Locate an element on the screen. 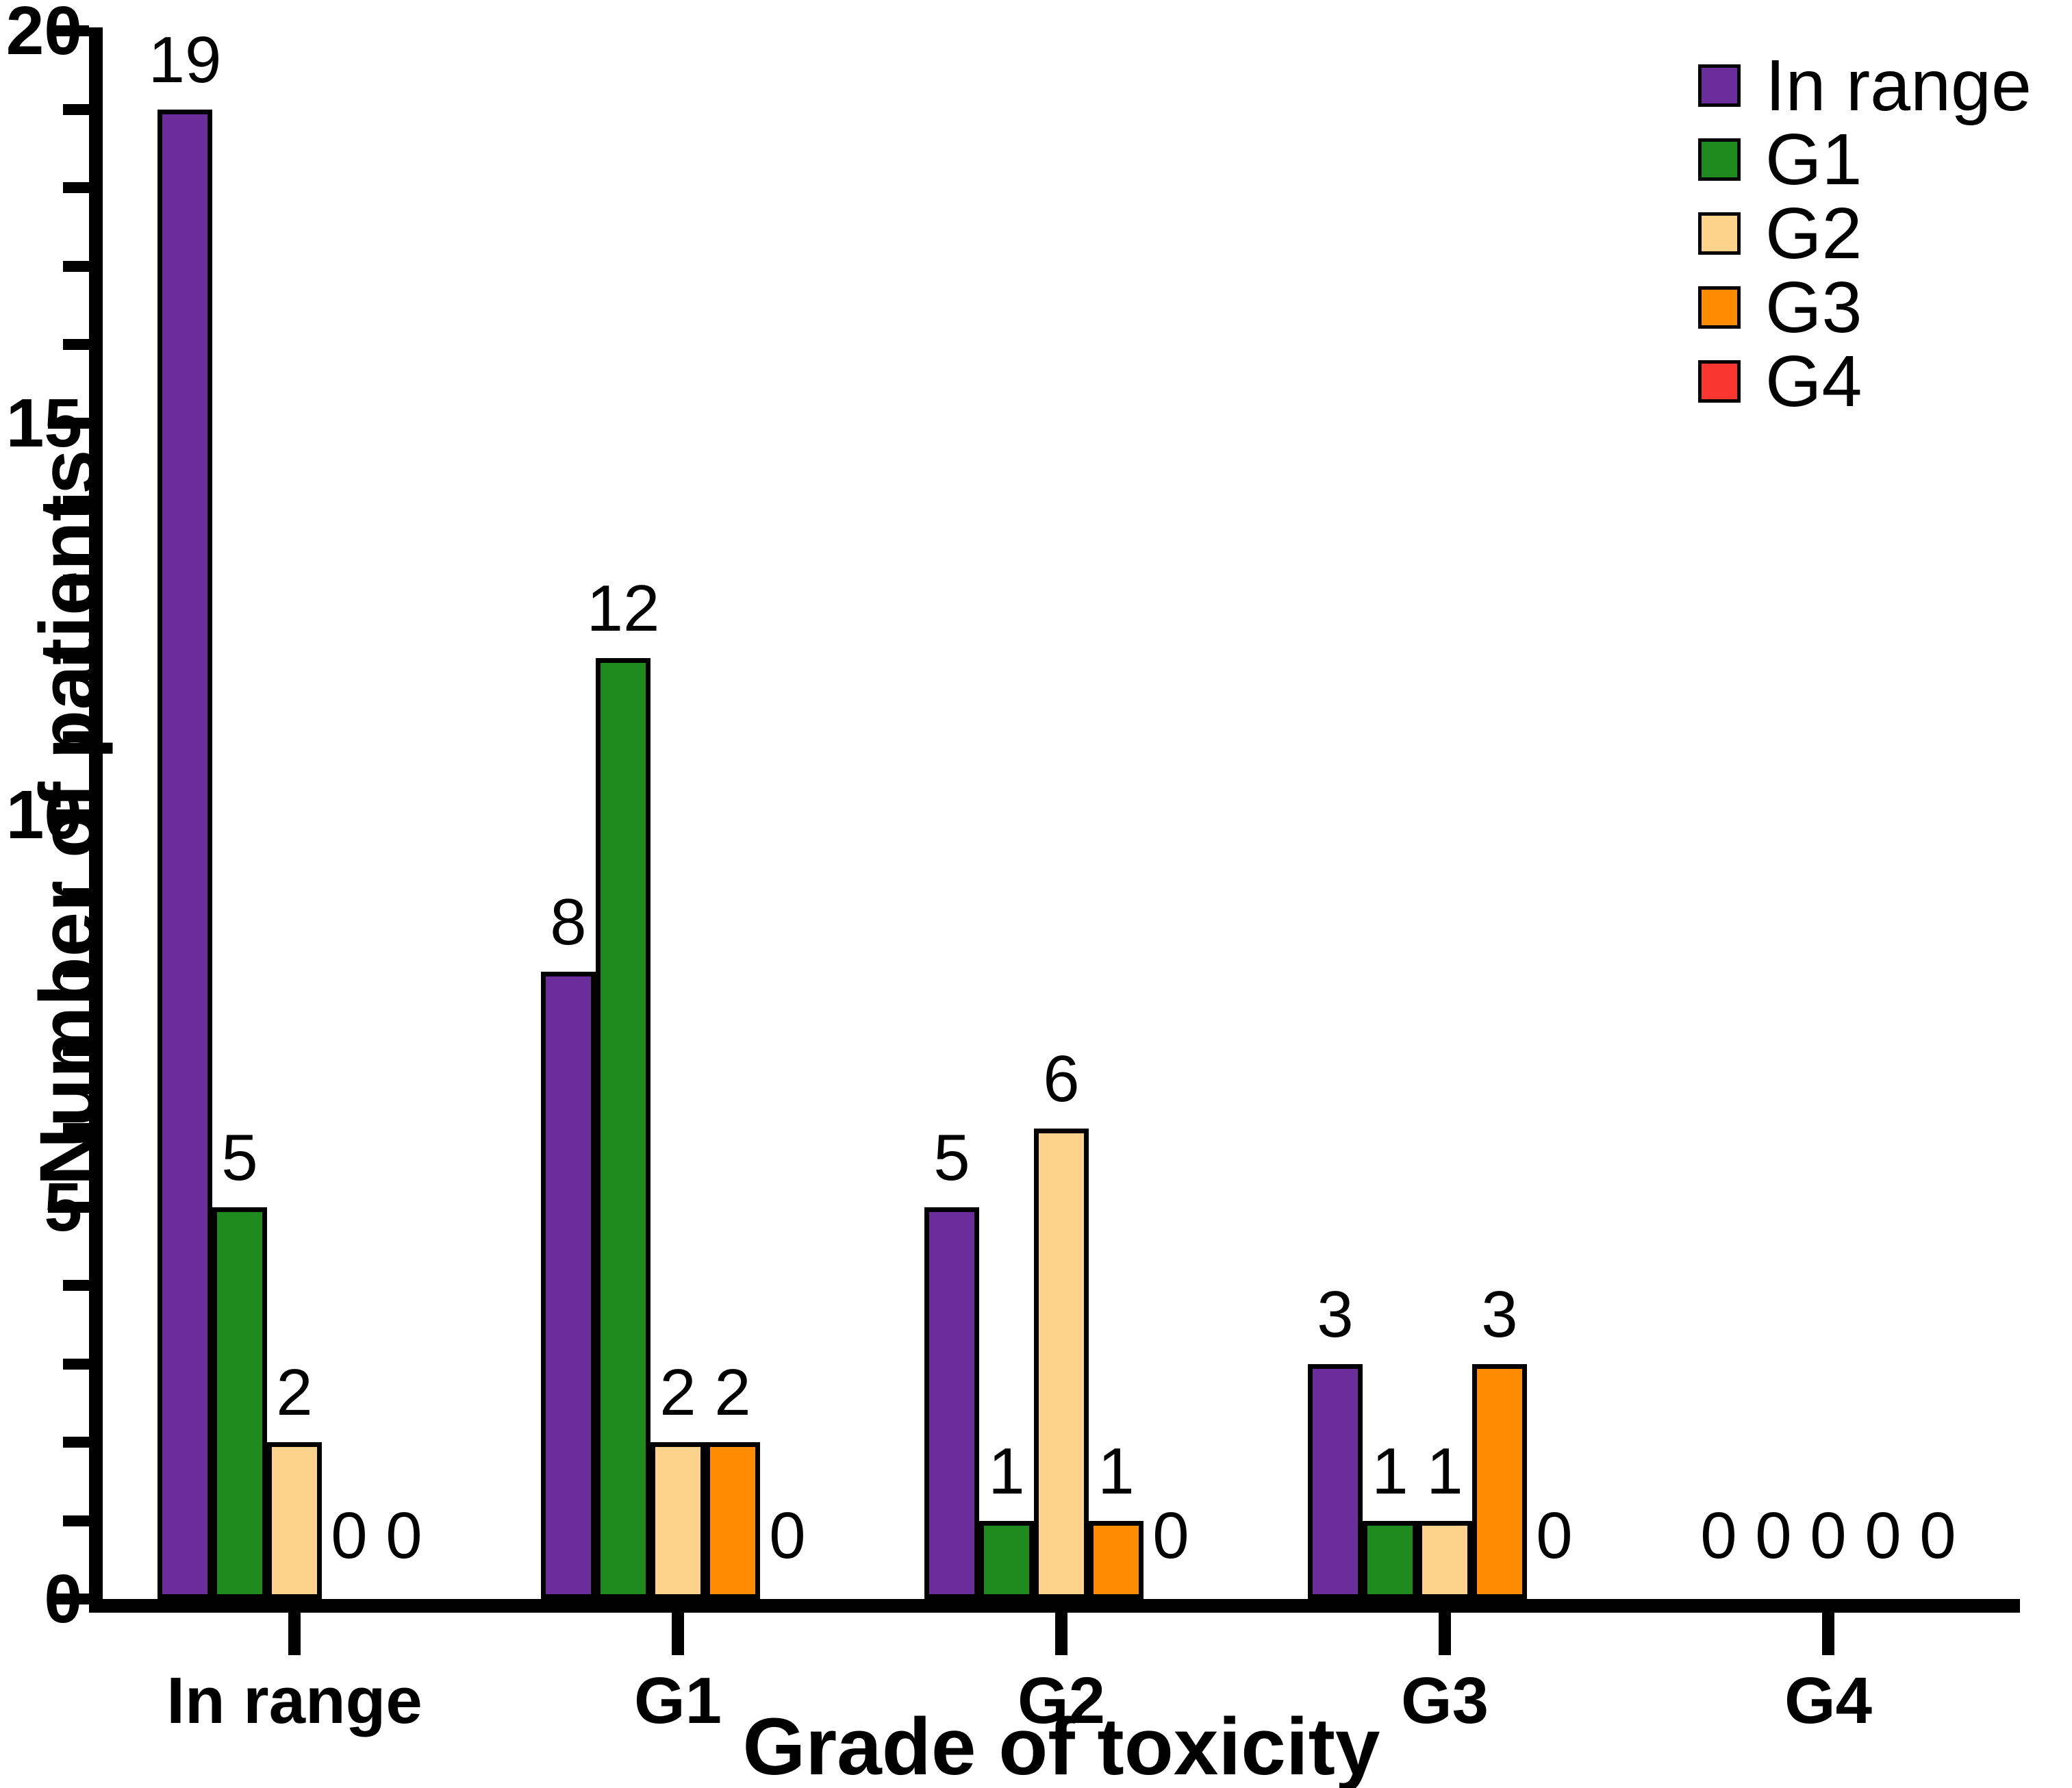  legend-label: G1 is located at coordinates (1813, 160).